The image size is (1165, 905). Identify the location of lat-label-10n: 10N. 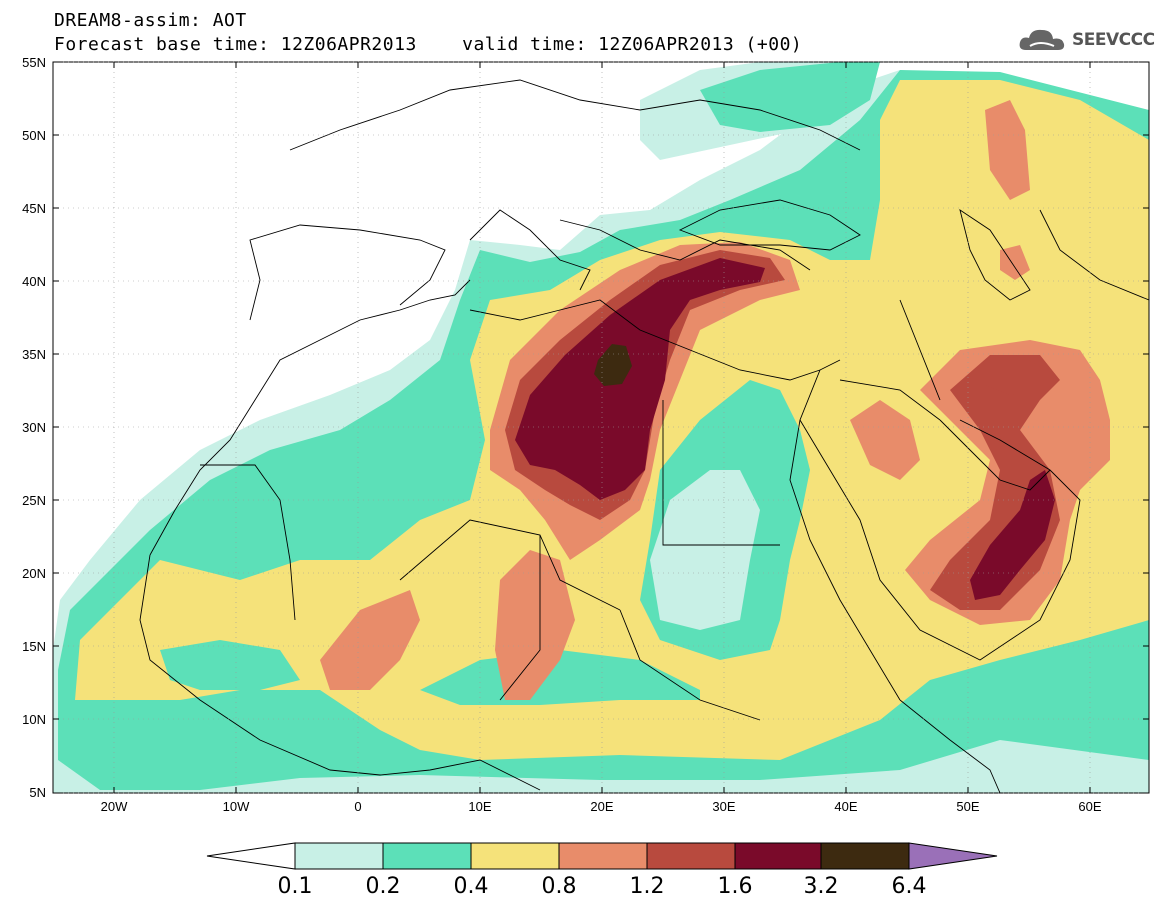
(34, 719).